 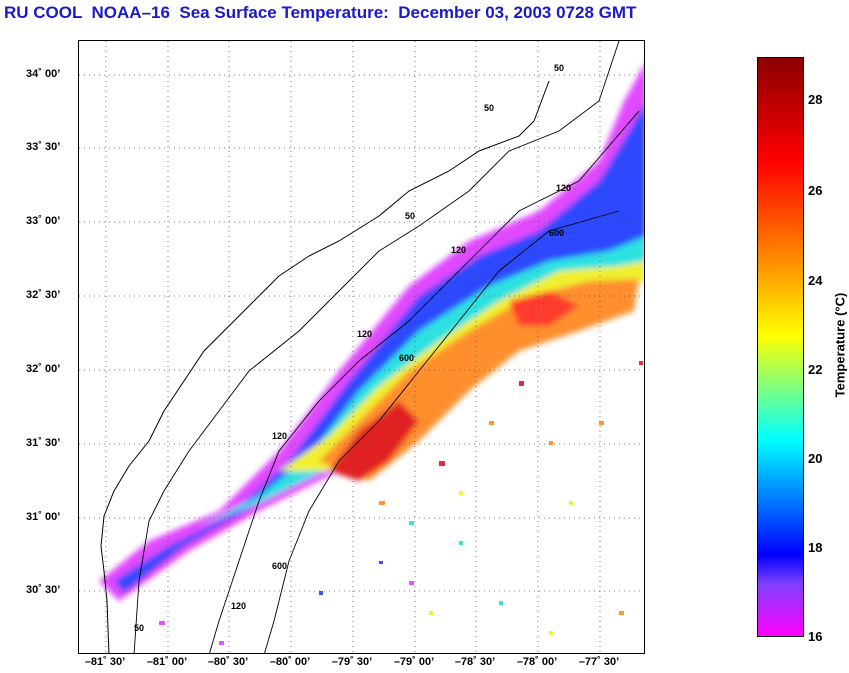 I want to click on lat-tick-label: 33˚ 30’, so click(x=43, y=147).